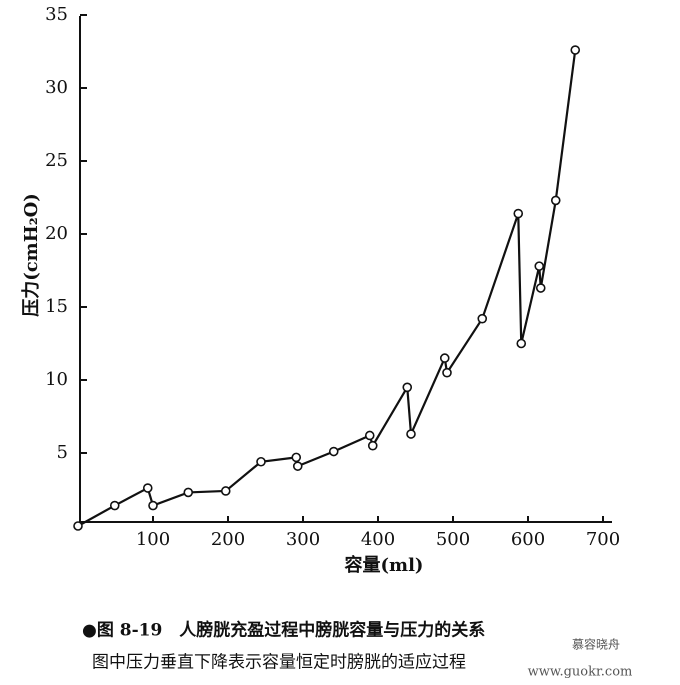 This screenshot has width=680, height=685. Describe the element at coordinates (384, 565) in the screenshot. I see `x-axis-label: 容量(ml)` at that location.